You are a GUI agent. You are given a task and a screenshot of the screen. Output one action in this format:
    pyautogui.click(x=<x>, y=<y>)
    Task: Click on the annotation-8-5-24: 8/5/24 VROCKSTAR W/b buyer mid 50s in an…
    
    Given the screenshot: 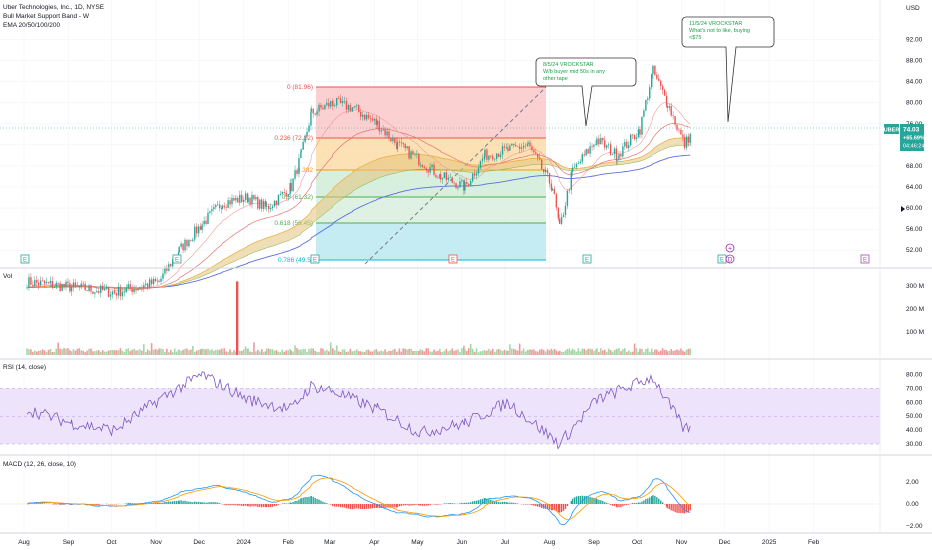 What is the action you would take?
    pyautogui.click(x=586, y=92)
    